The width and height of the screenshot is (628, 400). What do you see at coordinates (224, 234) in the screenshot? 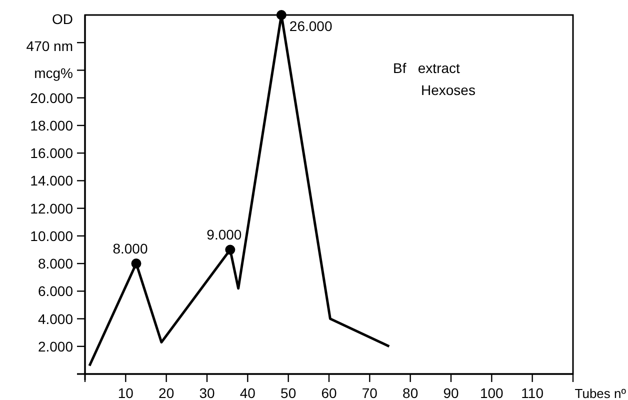
I see `data-label: 9.000` at bounding box center [224, 234].